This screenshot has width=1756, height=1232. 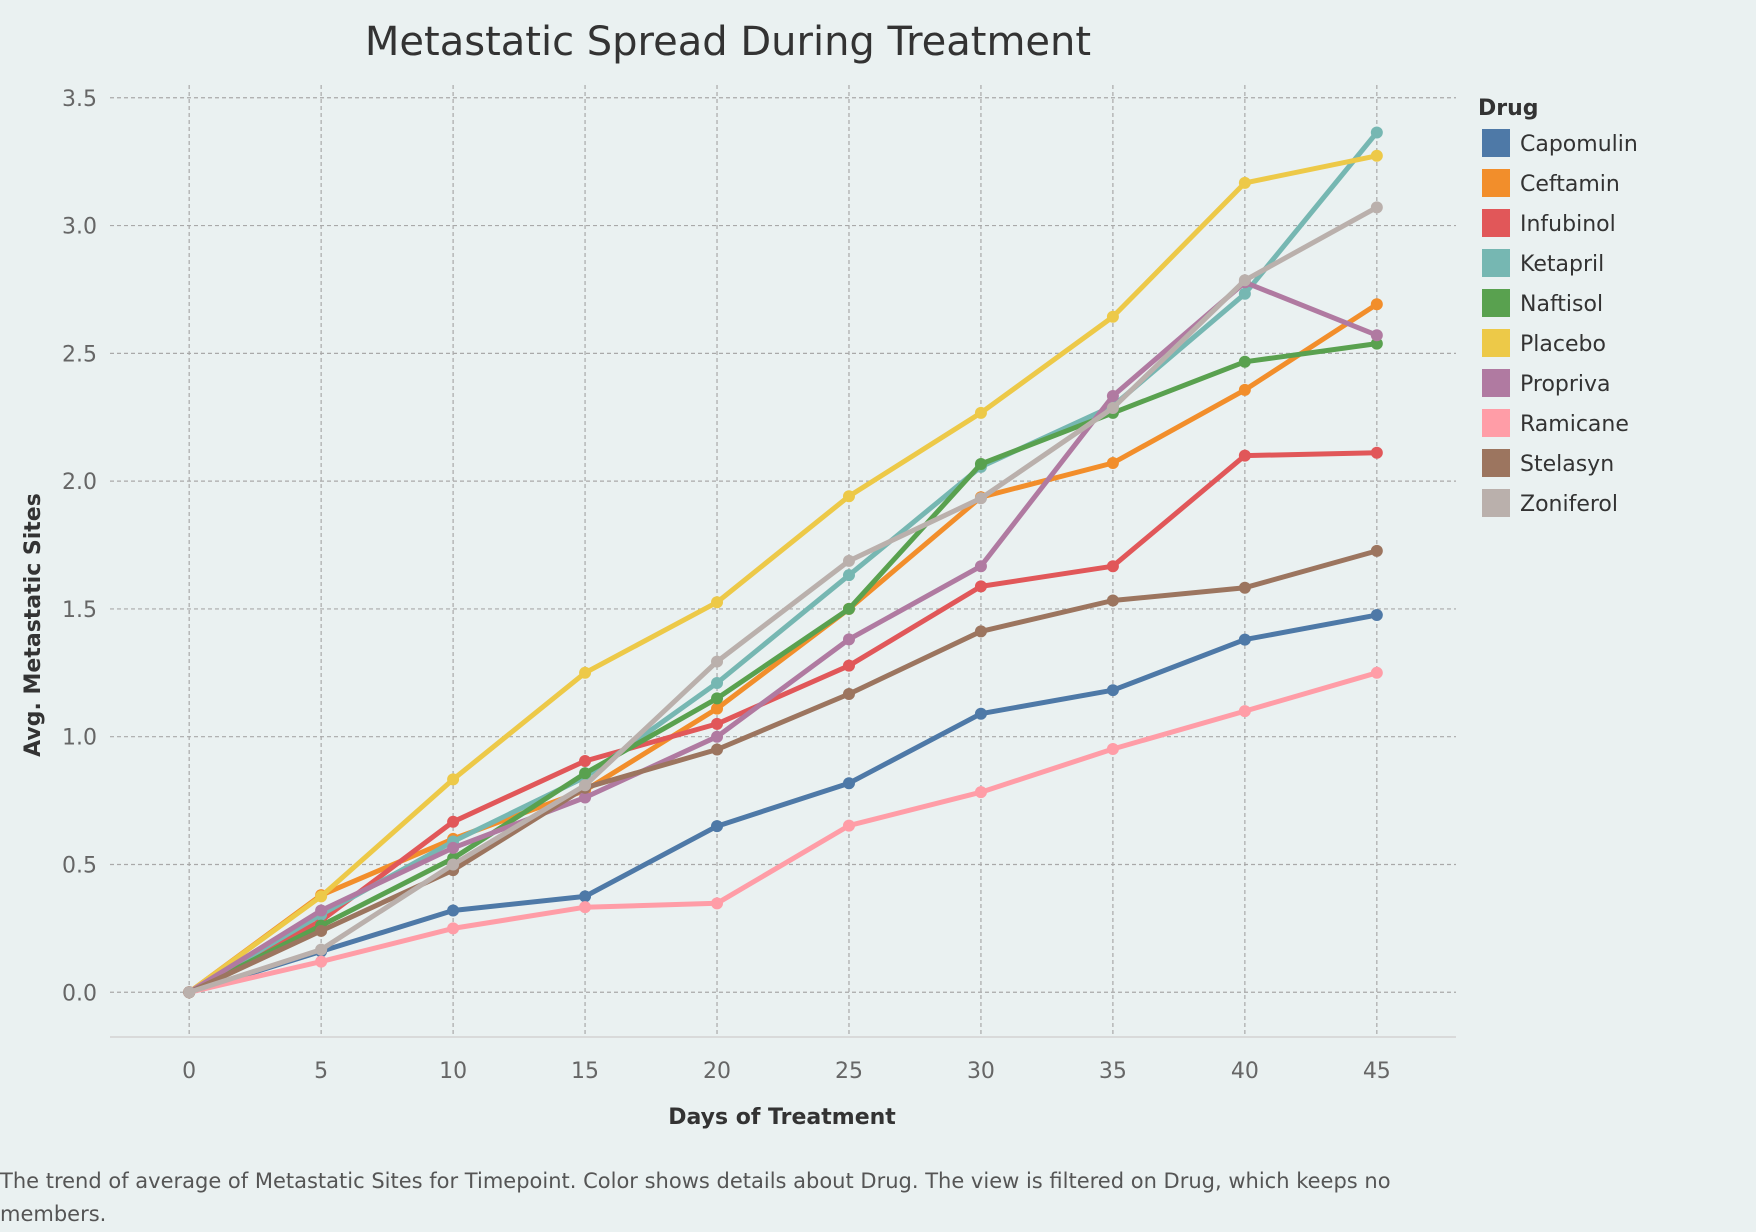 What do you see at coordinates (782, 1117) in the screenshot?
I see `x-axis-label: Days of Treatment` at bounding box center [782, 1117].